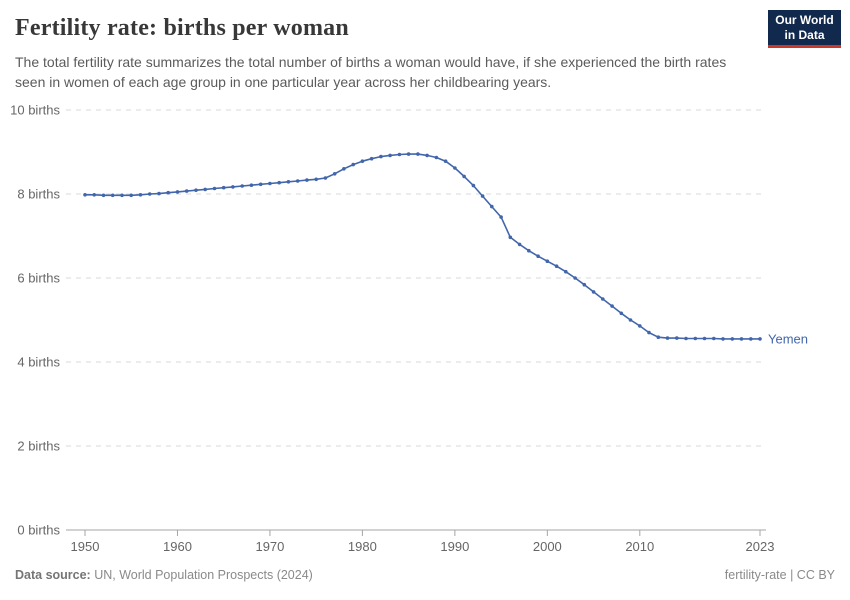 The width and height of the screenshot is (850, 600). I want to click on owid-logo: Our World in Data, so click(804, 29).